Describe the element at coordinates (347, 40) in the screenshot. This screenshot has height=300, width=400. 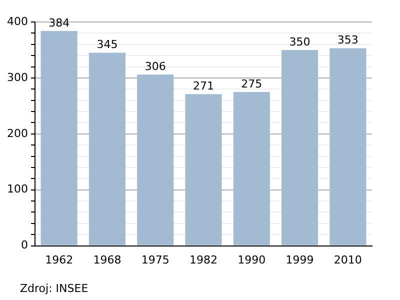
I see `data-label: 353` at that location.